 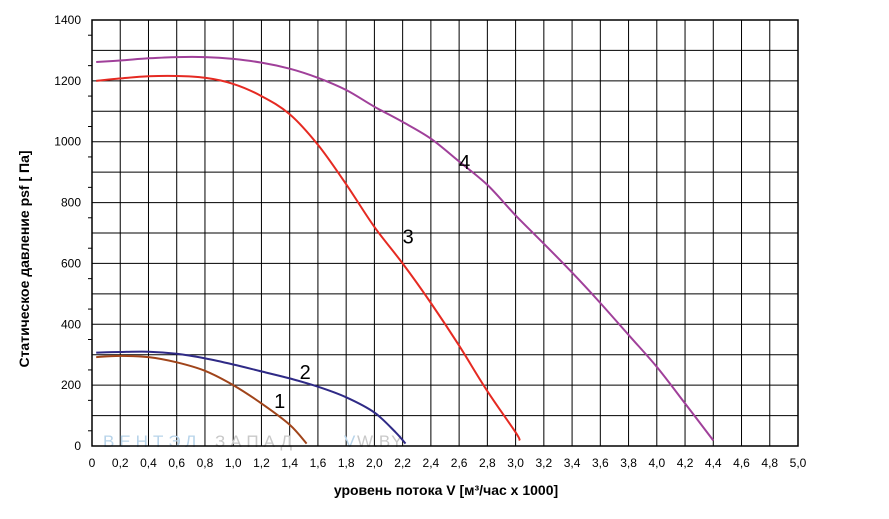 I want to click on x-tick-label: 3,8, so click(x=628, y=463).